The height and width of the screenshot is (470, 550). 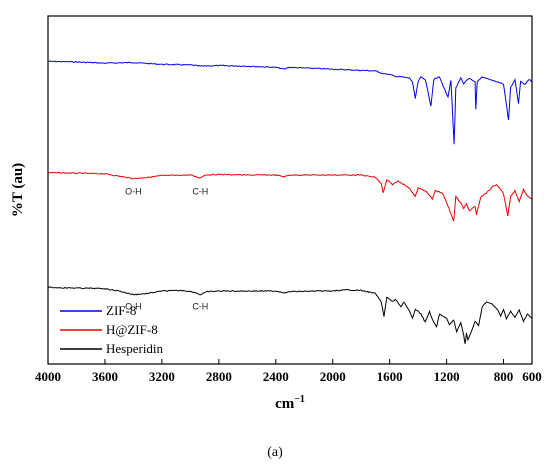 I want to click on legend-label: H@ZIF-8, so click(x=132, y=329).